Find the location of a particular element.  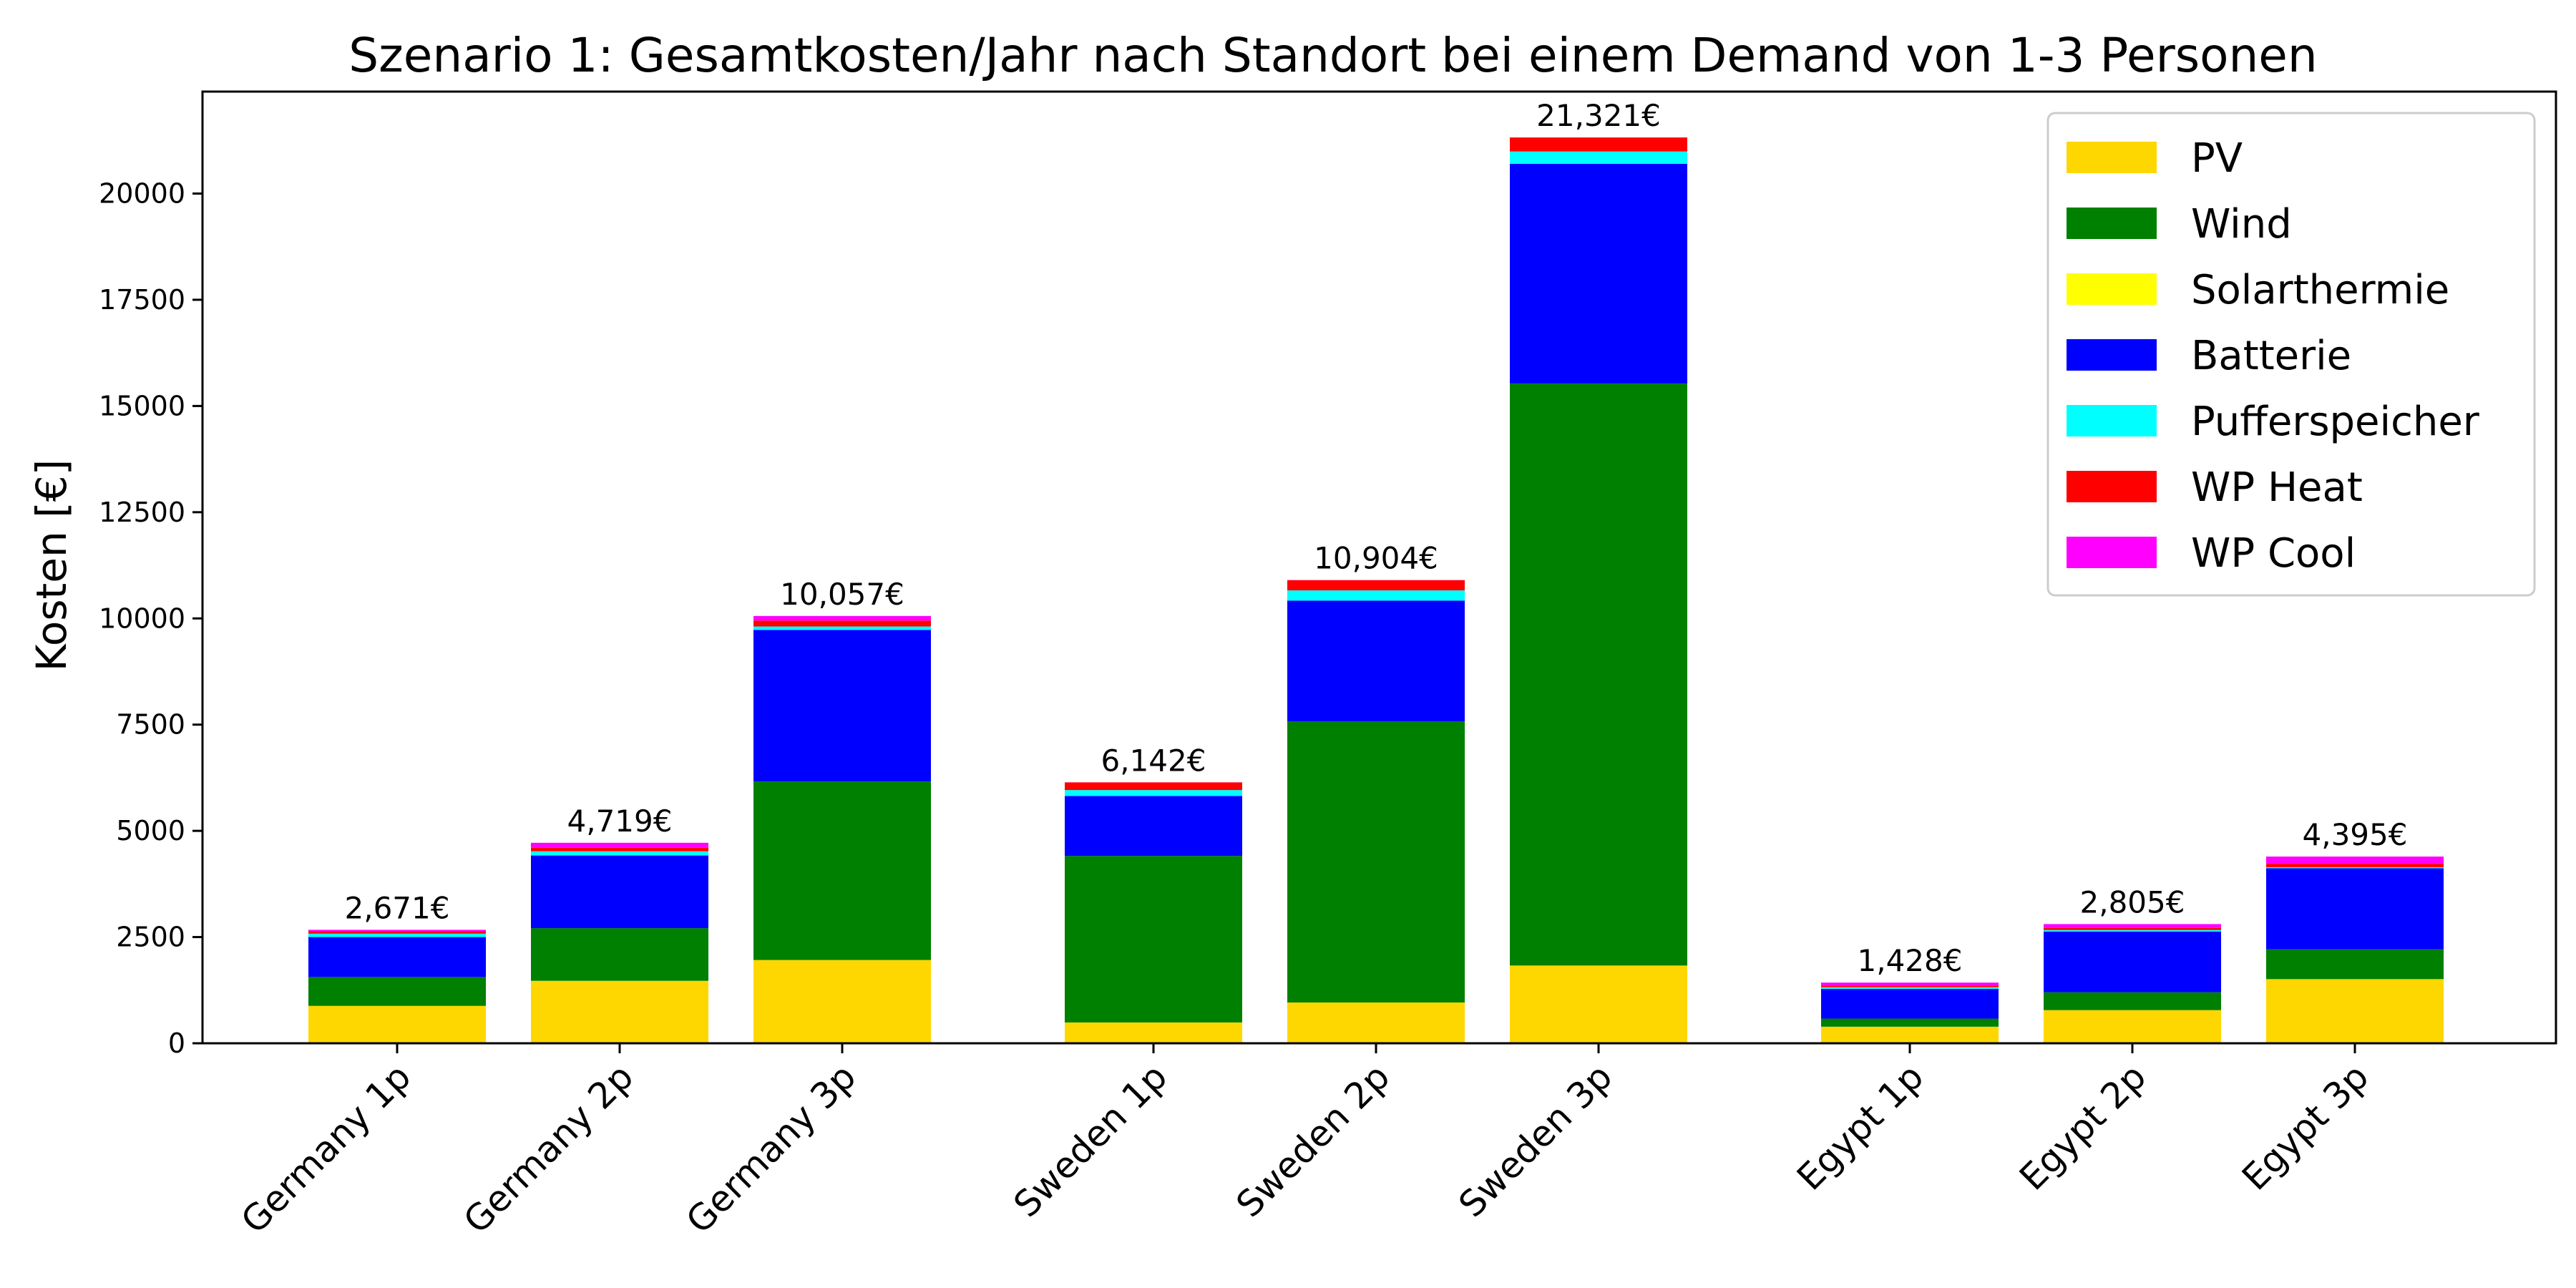

bar-total-label: 6,142€ is located at coordinates (1153, 760).